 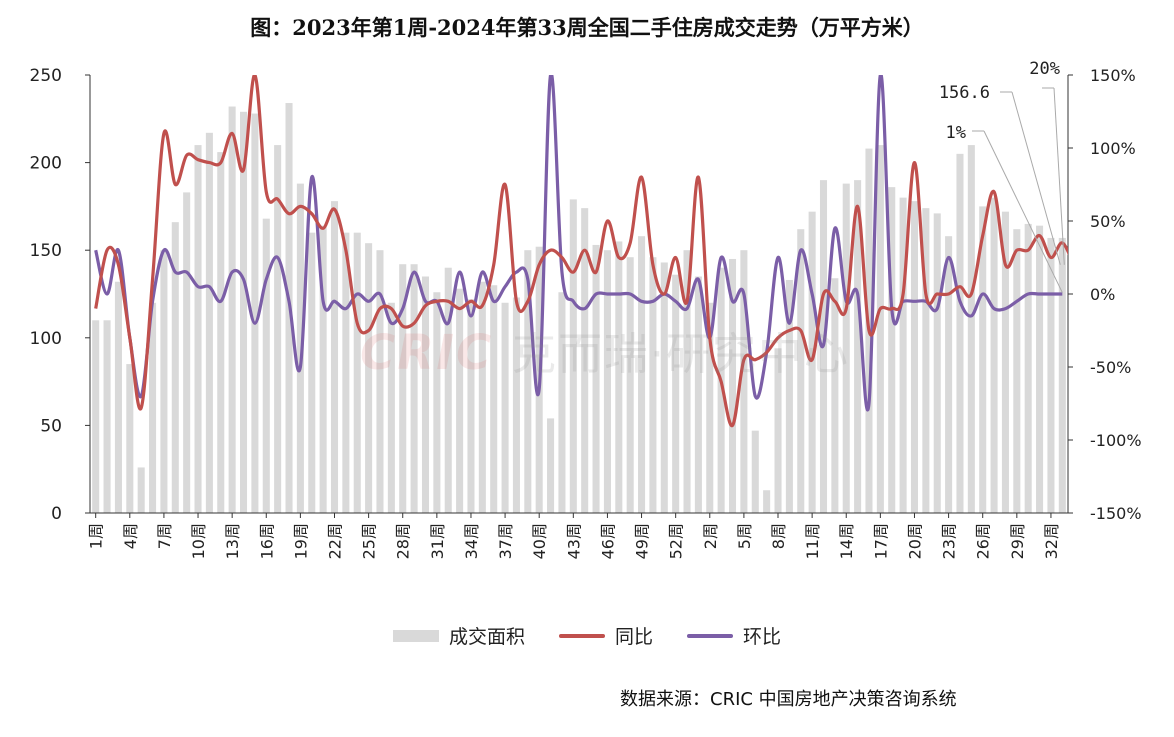 I want to click on x-tick-label: 2周, so click(x=710, y=536).